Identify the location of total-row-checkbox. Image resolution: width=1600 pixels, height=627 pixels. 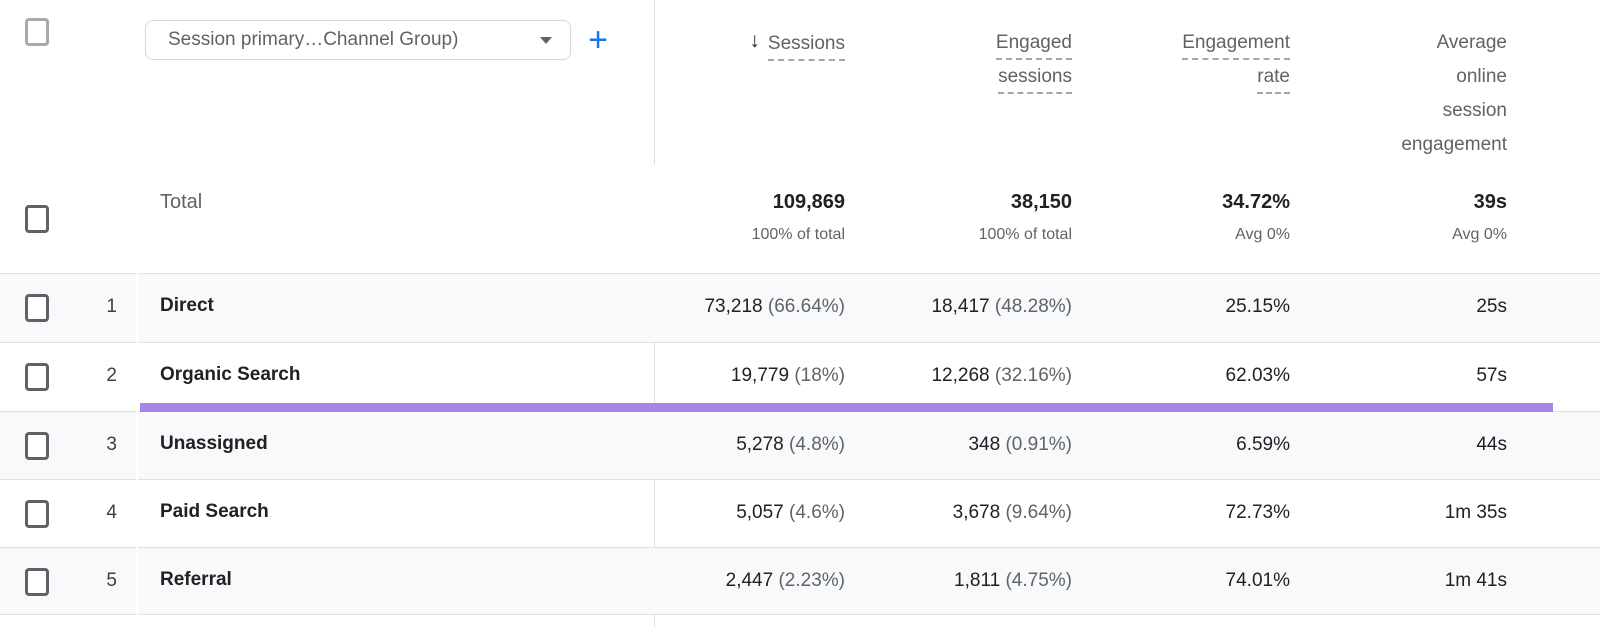
(37, 219).